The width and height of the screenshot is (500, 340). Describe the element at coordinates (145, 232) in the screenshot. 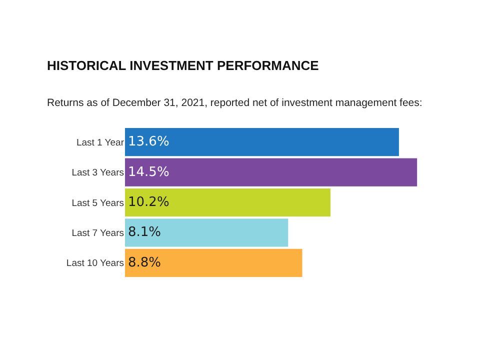

I see `data-label: 8.1%` at that location.